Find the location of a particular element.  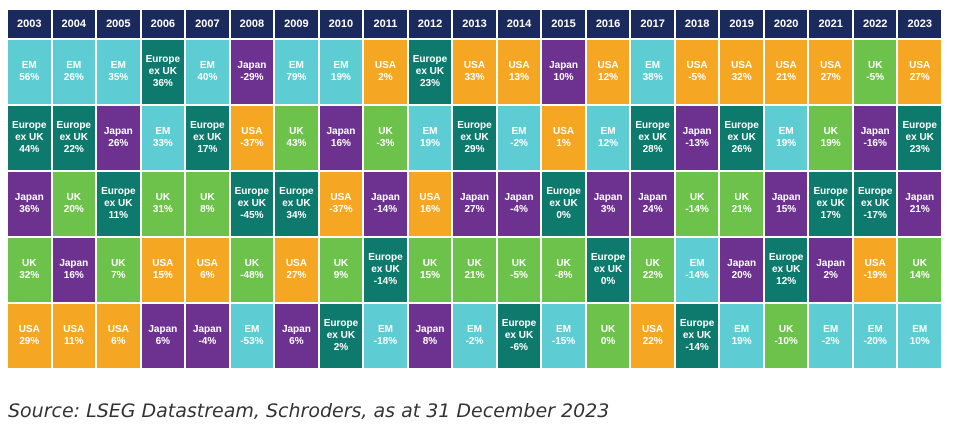

cell-2005-rank-1: EM 35% is located at coordinates (118, 72).